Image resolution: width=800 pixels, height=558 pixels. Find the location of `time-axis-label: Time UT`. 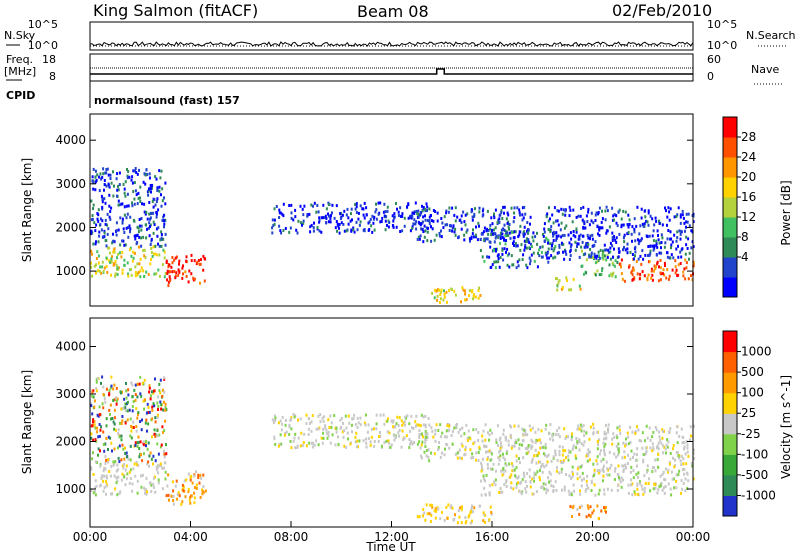

time-axis-label: Time UT is located at coordinates (390, 547).